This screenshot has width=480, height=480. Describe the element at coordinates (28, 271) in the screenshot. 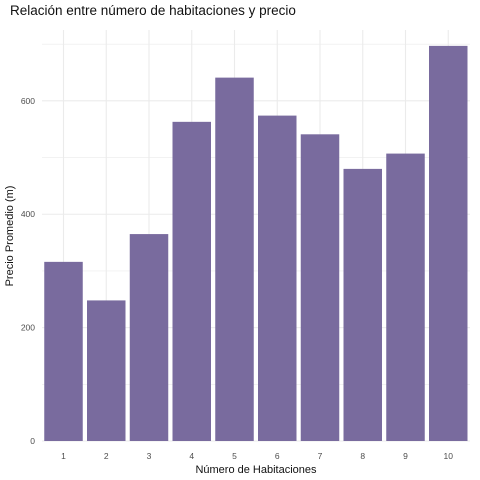

I see `y-axis-ticks: 0 200 400 600` at that location.